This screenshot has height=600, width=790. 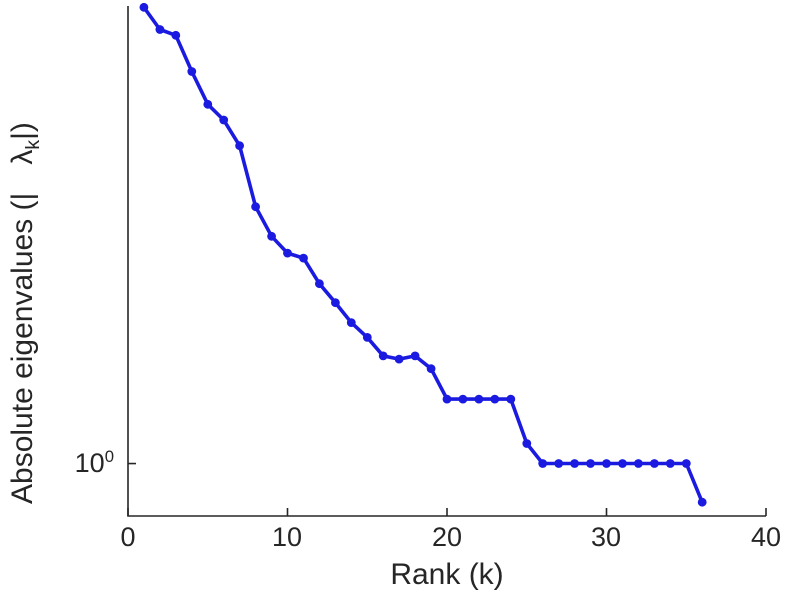 I want to click on x-axis-label: Rank (k), so click(x=447, y=574).